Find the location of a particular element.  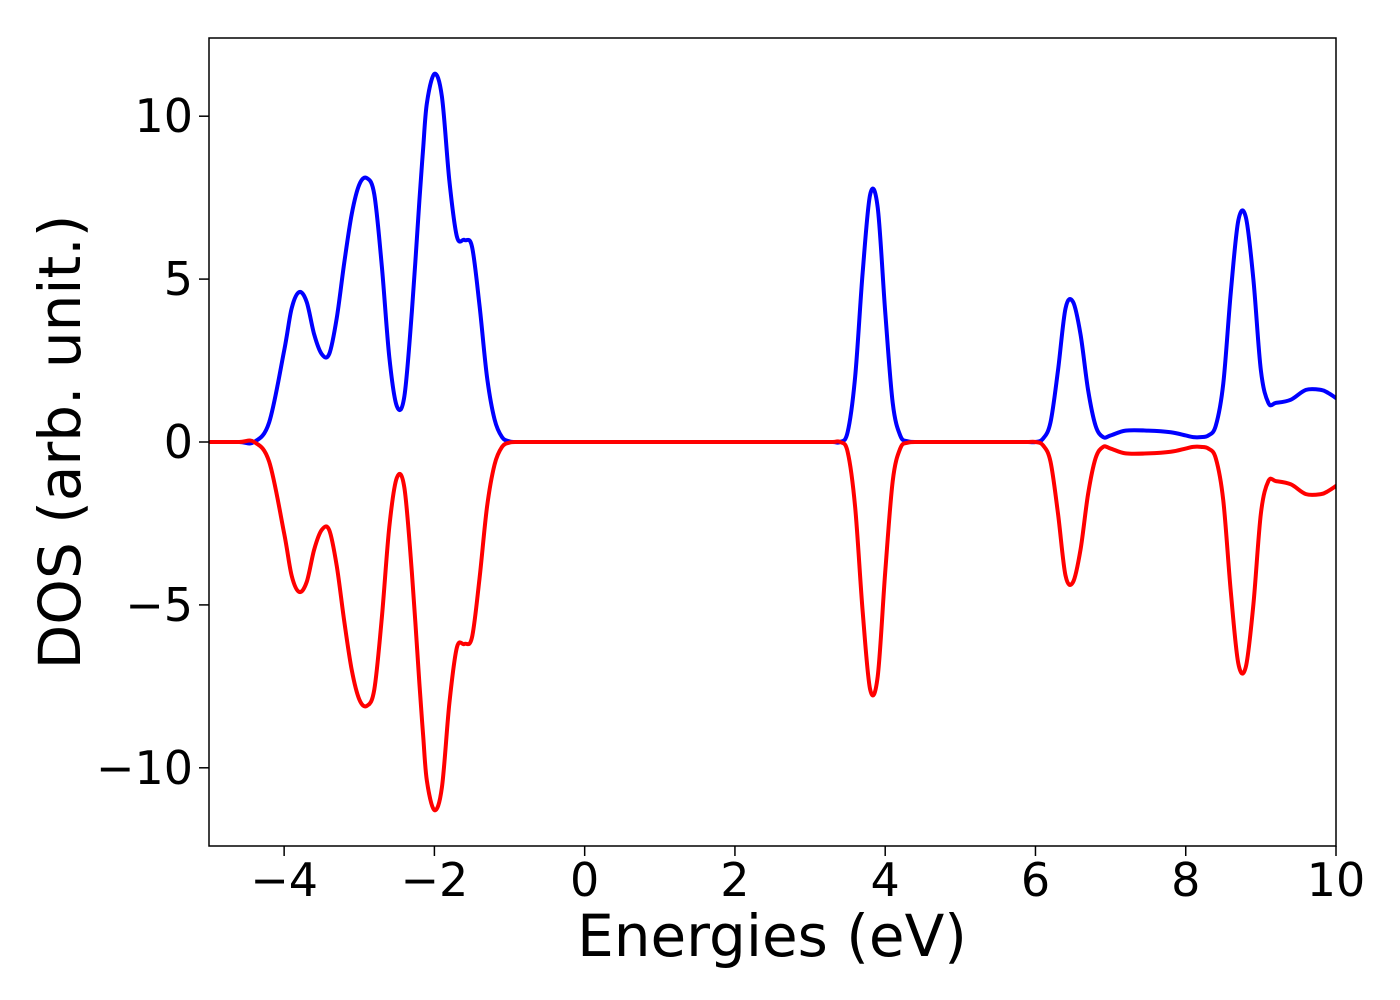

x-tick-label: 8 is located at coordinates (1185, 880).